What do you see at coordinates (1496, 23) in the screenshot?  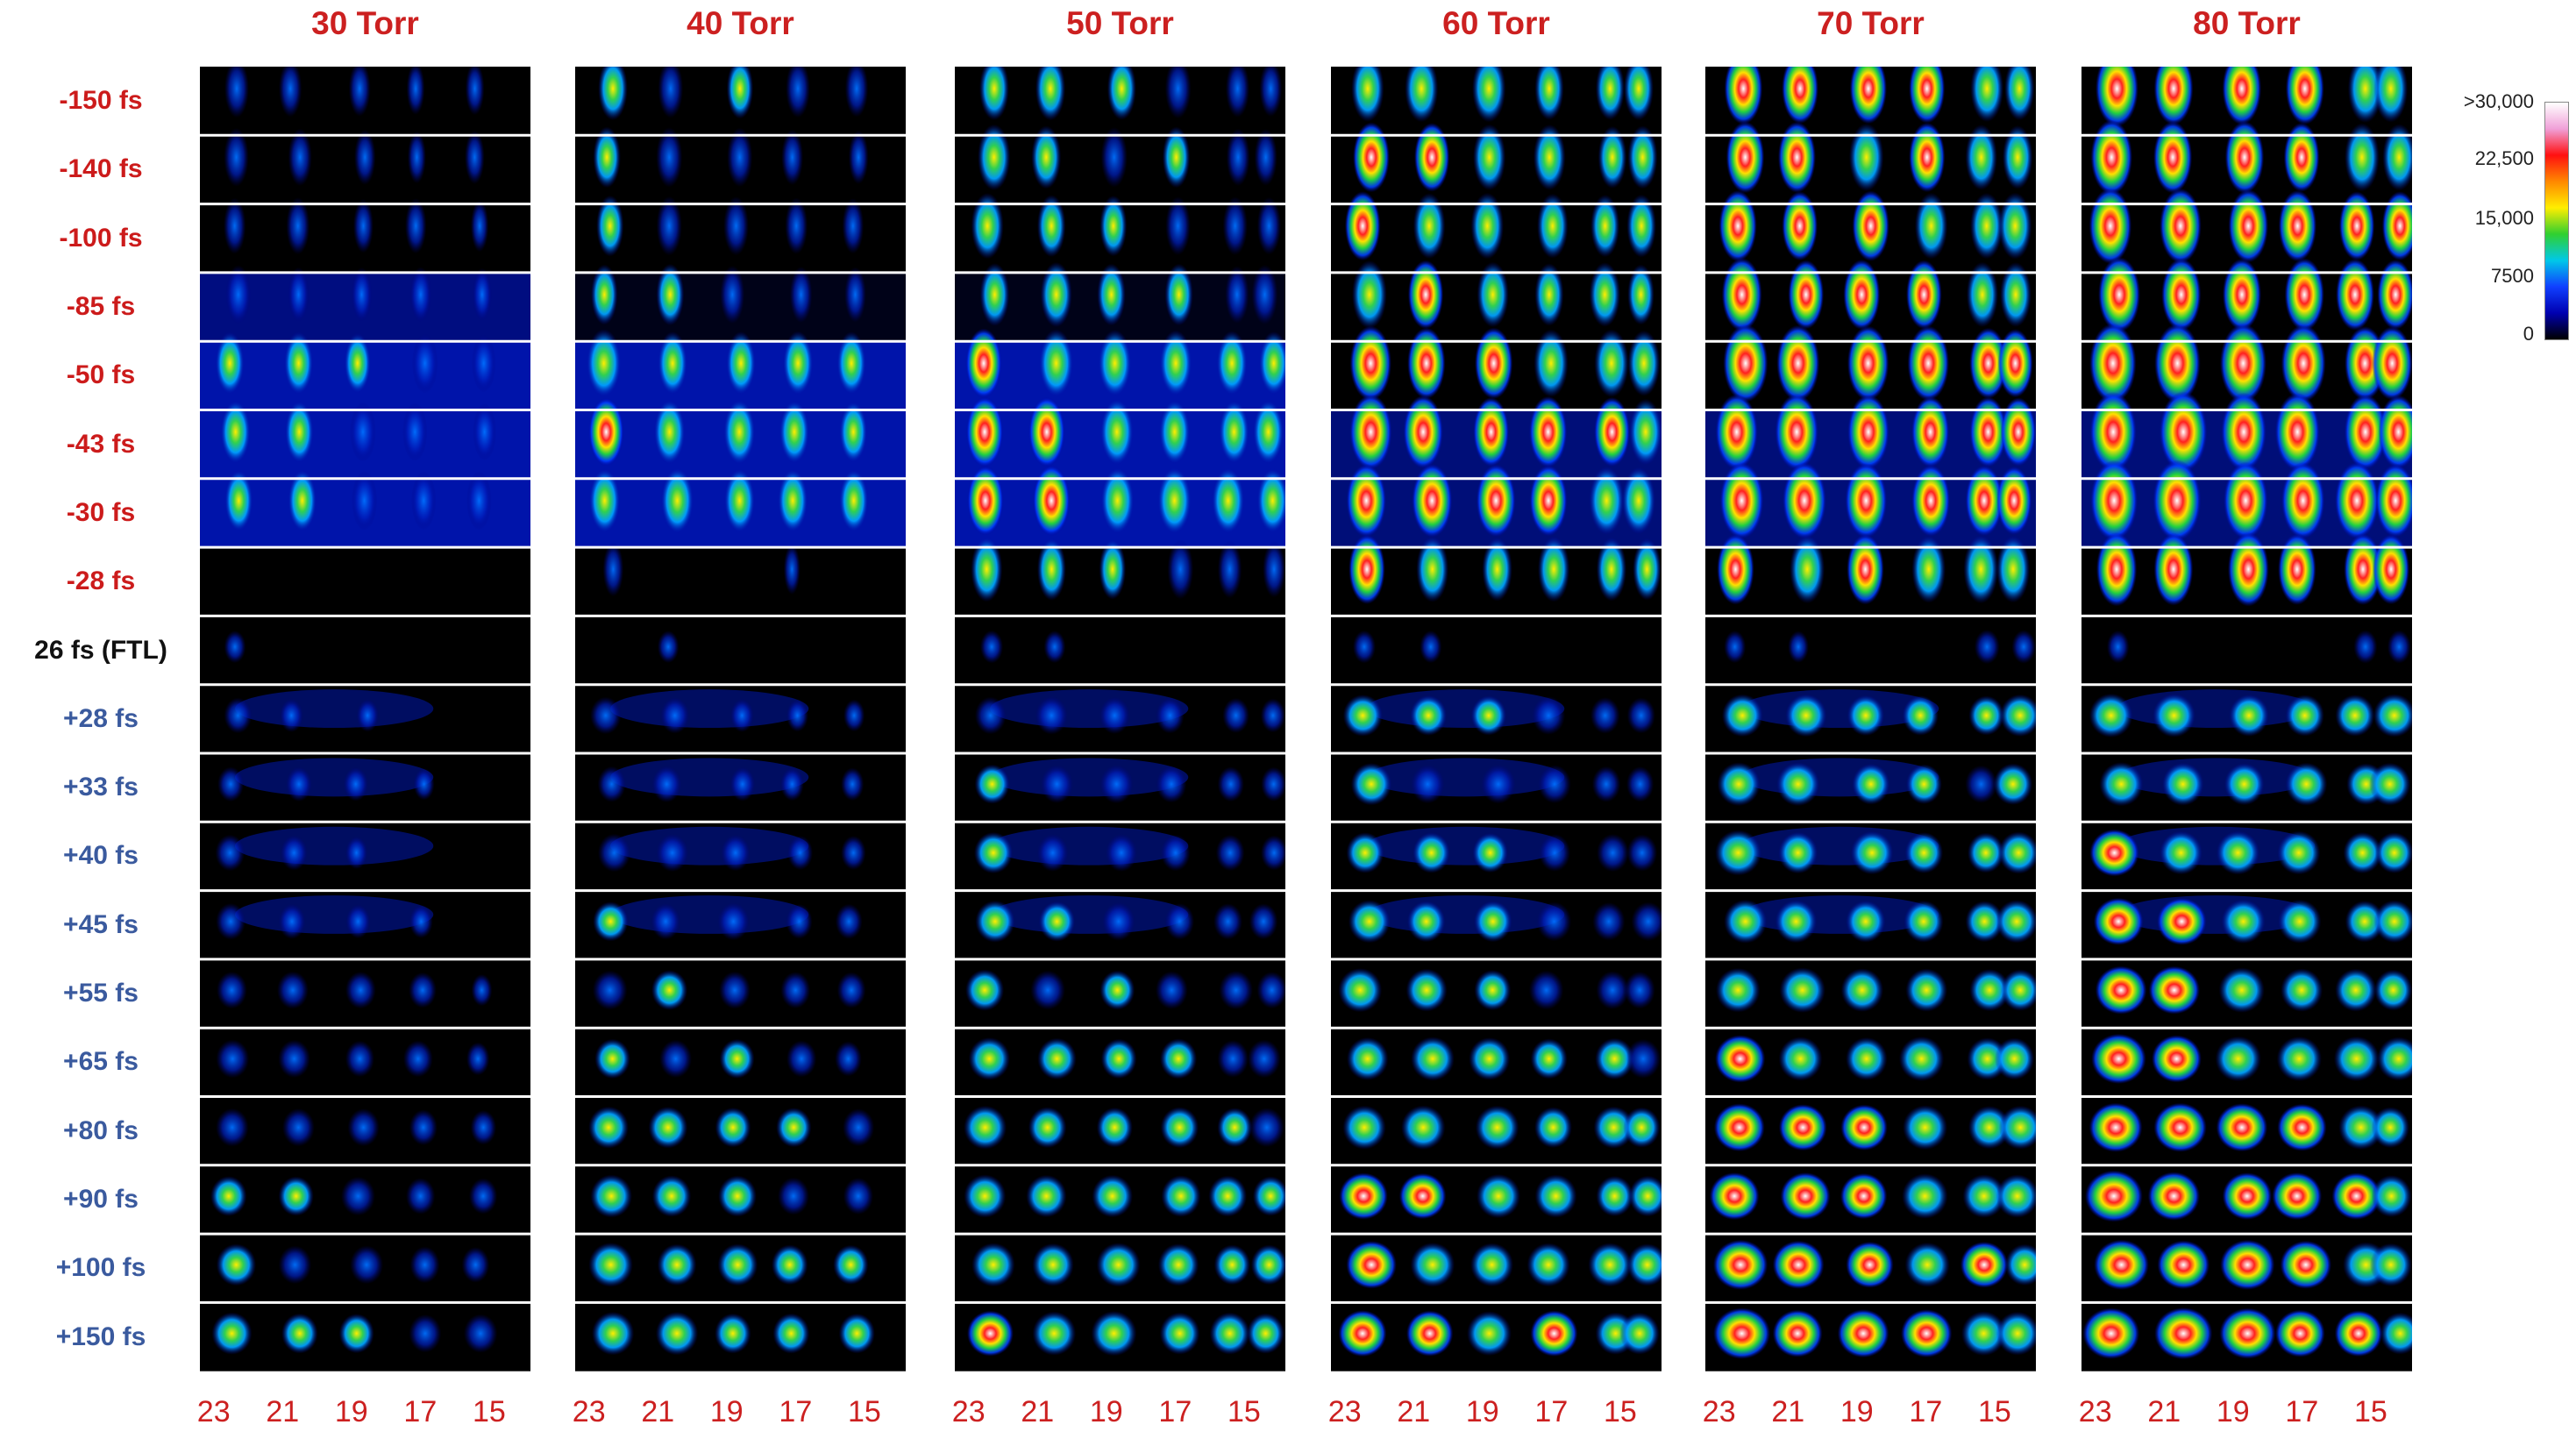 I see `column-title: 60 Torr` at bounding box center [1496, 23].